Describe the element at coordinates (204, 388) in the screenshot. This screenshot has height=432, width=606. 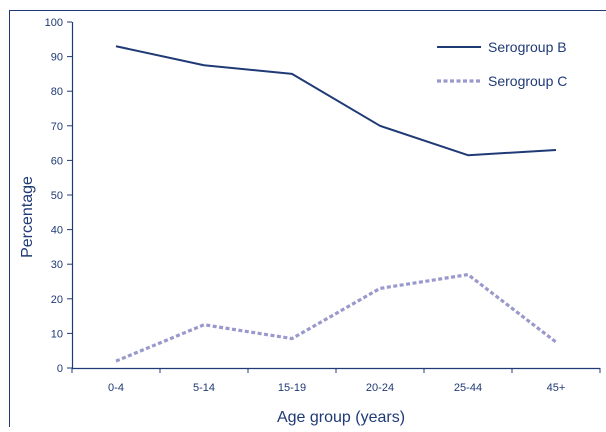
I see `x-tick-label: 5-14` at that location.